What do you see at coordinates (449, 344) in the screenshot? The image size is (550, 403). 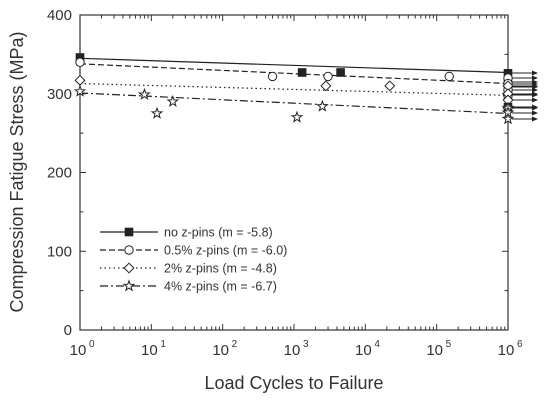 I see `x-tick-exponent: 5` at bounding box center [449, 344].